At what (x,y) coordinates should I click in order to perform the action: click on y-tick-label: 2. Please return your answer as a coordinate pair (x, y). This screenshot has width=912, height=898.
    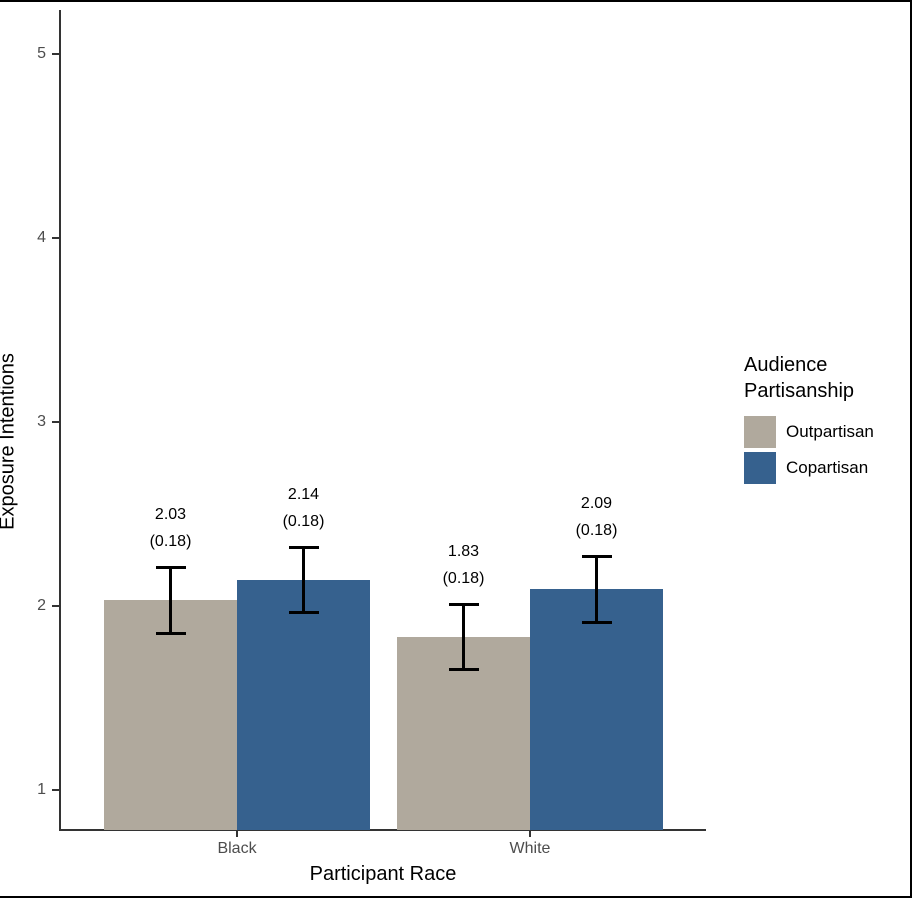
    Looking at the image, I should click on (41, 605).